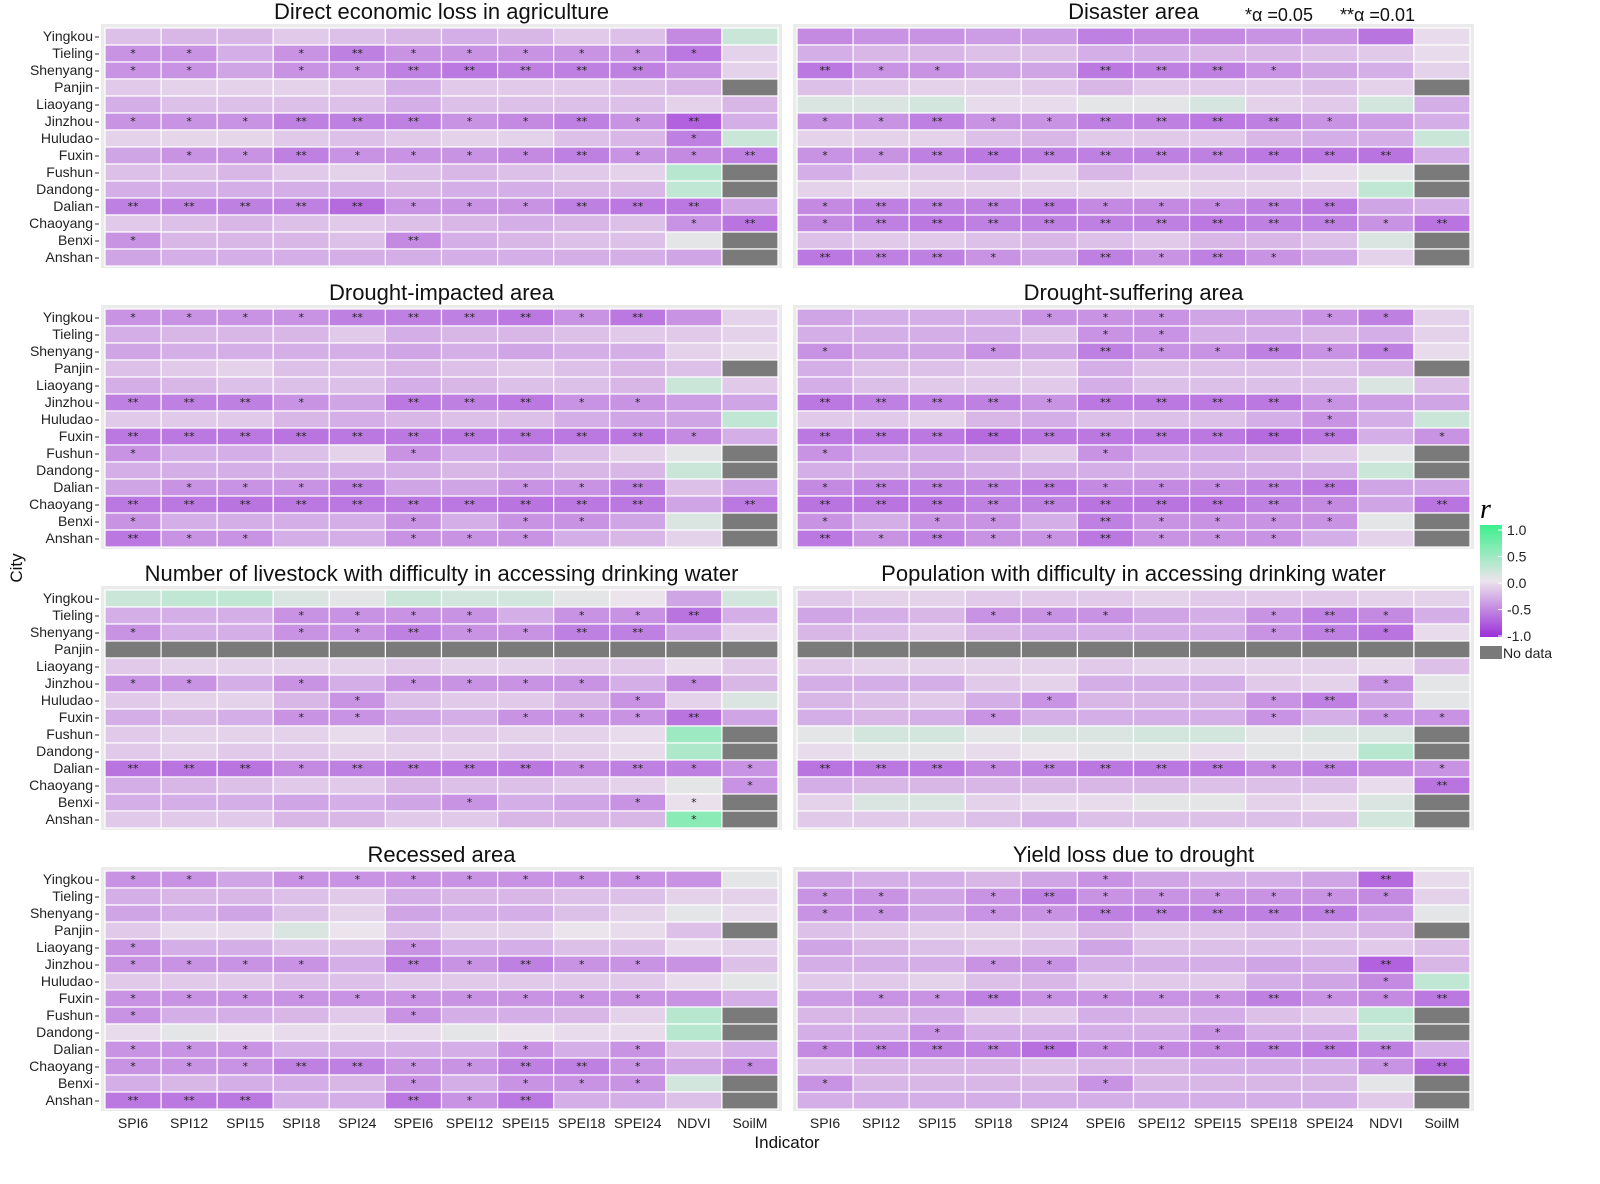 Image resolution: width=1600 pixels, height=1184 pixels. What do you see at coordinates (76, 155) in the screenshot?
I see `row-label: Fuxin` at bounding box center [76, 155].